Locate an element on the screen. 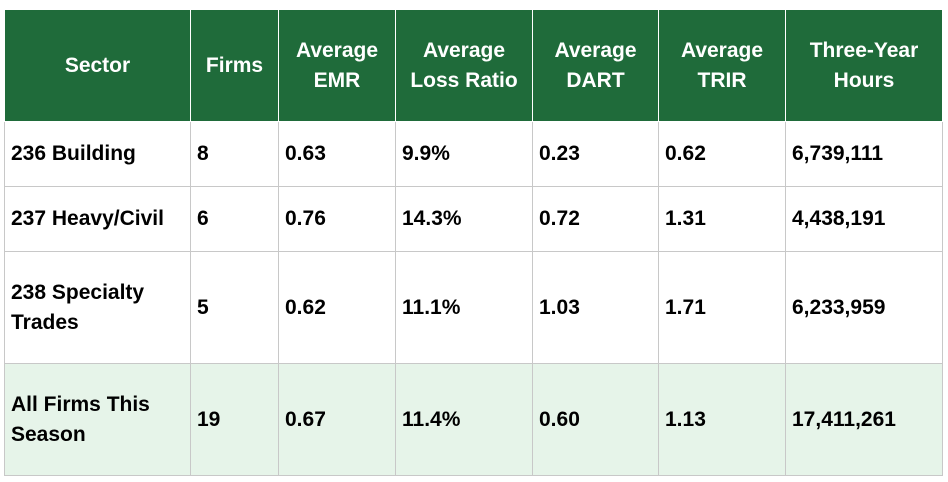 The image size is (948, 482). cell-firms: 5 is located at coordinates (234, 307).